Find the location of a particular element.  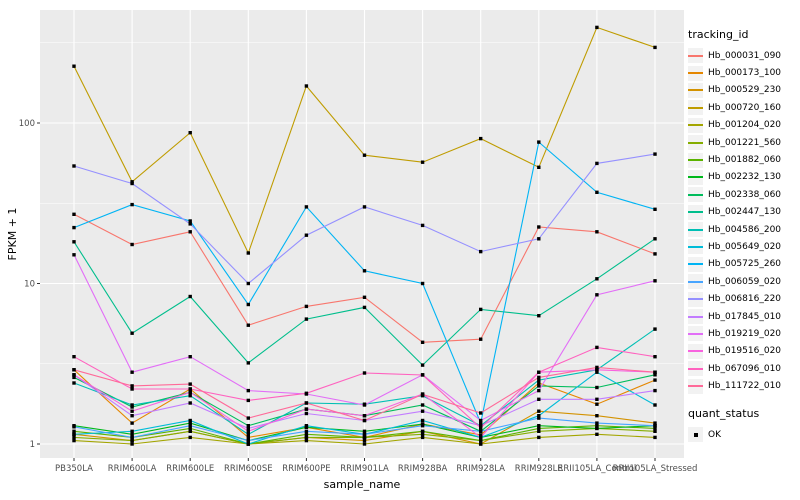

quant-status-legend: quant_status OK is located at coordinates (744, 425).